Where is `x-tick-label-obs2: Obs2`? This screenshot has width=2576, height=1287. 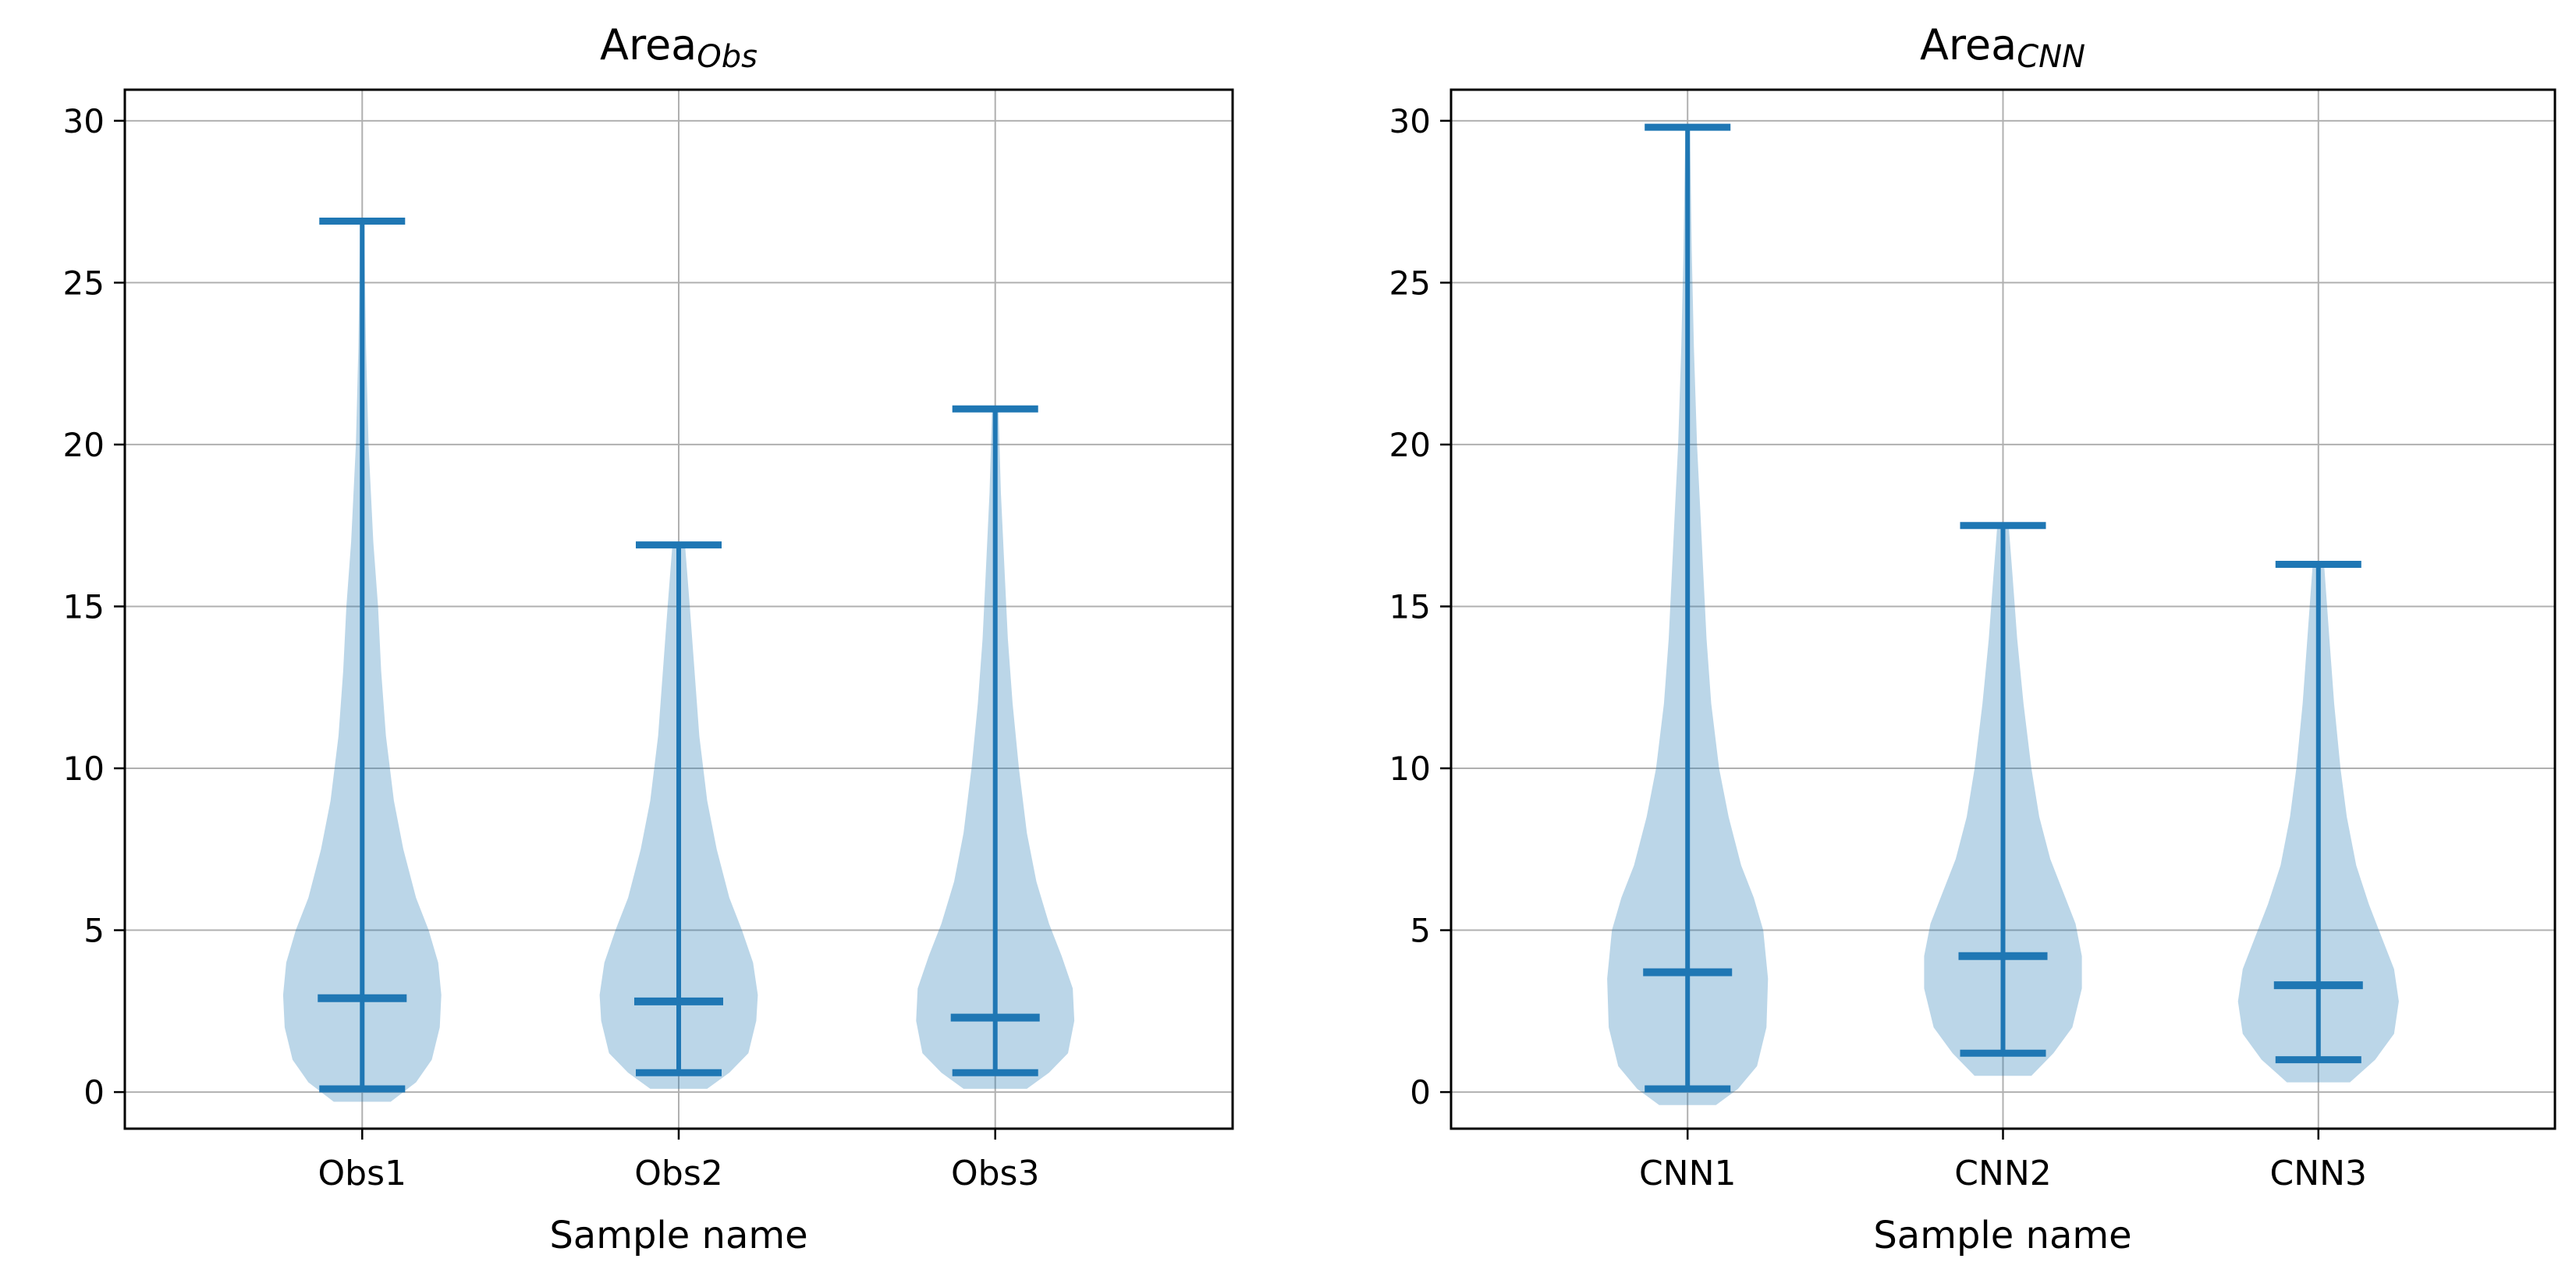 x-tick-label-obs2: Obs2 is located at coordinates (678, 1174).